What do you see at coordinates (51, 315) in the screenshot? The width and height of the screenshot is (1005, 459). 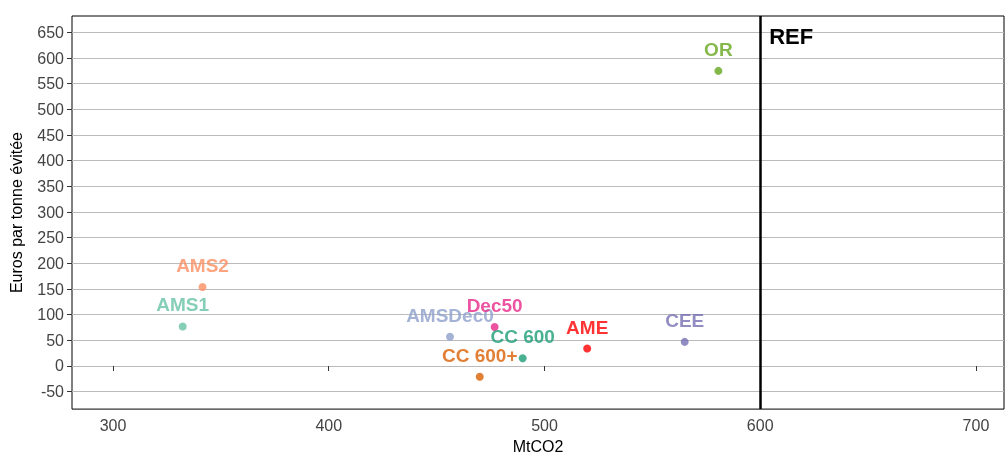 I see `y-tick-label: 100` at bounding box center [51, 315].